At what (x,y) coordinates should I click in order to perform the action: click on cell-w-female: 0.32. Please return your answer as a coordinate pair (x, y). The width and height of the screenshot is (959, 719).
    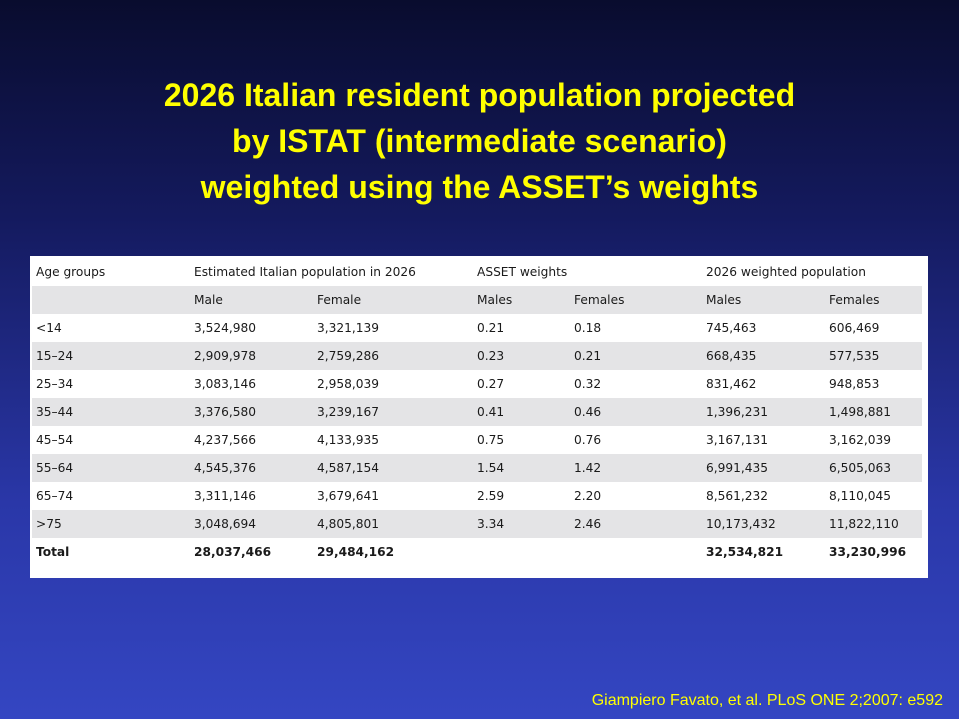
    Looking at the image, I should click on (588, 384).